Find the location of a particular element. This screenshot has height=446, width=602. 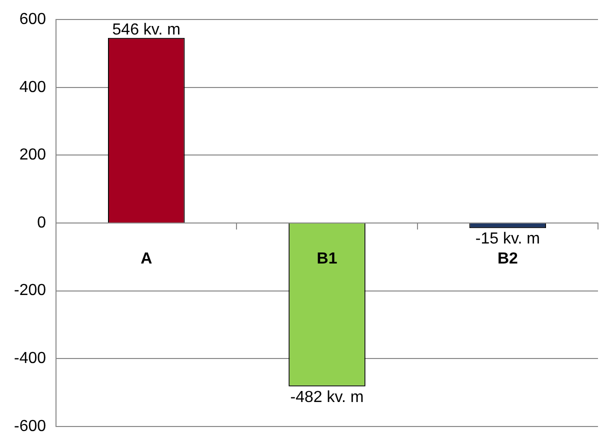

data-label: -482 kv. m is located at coordinates (327, 397).